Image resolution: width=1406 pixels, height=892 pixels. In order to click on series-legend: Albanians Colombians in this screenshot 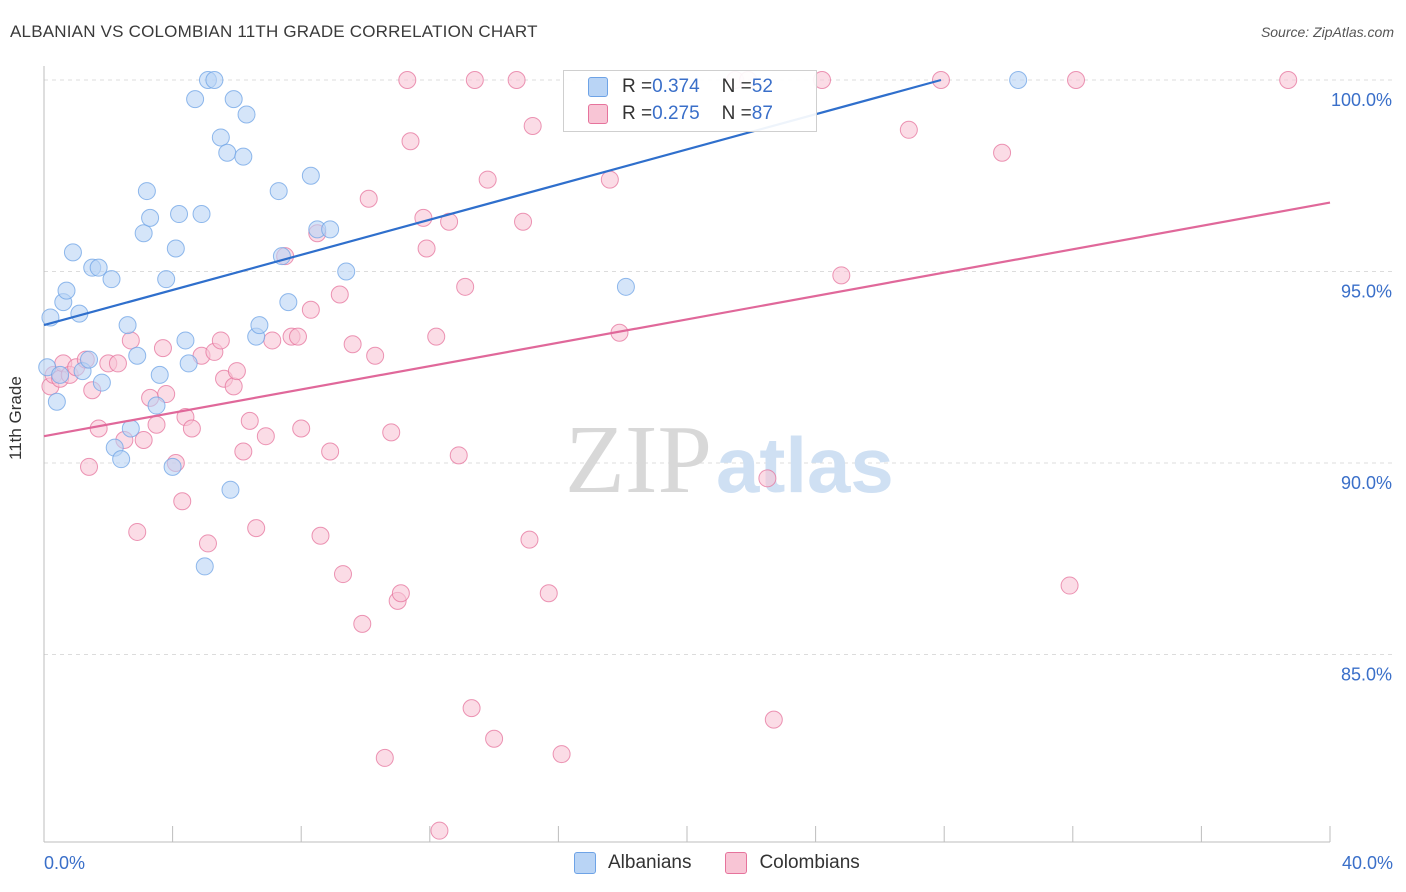, I will do `click(734, 863)`.